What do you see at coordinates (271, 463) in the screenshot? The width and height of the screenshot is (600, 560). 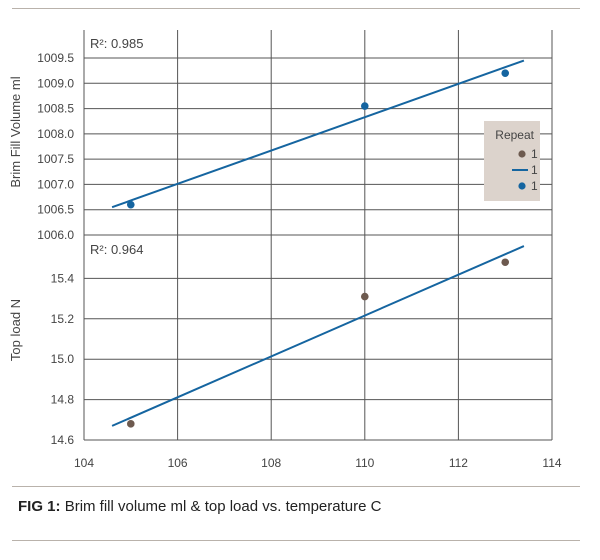 I see `x-tick-label: 108` at bounding box center [271, 463].